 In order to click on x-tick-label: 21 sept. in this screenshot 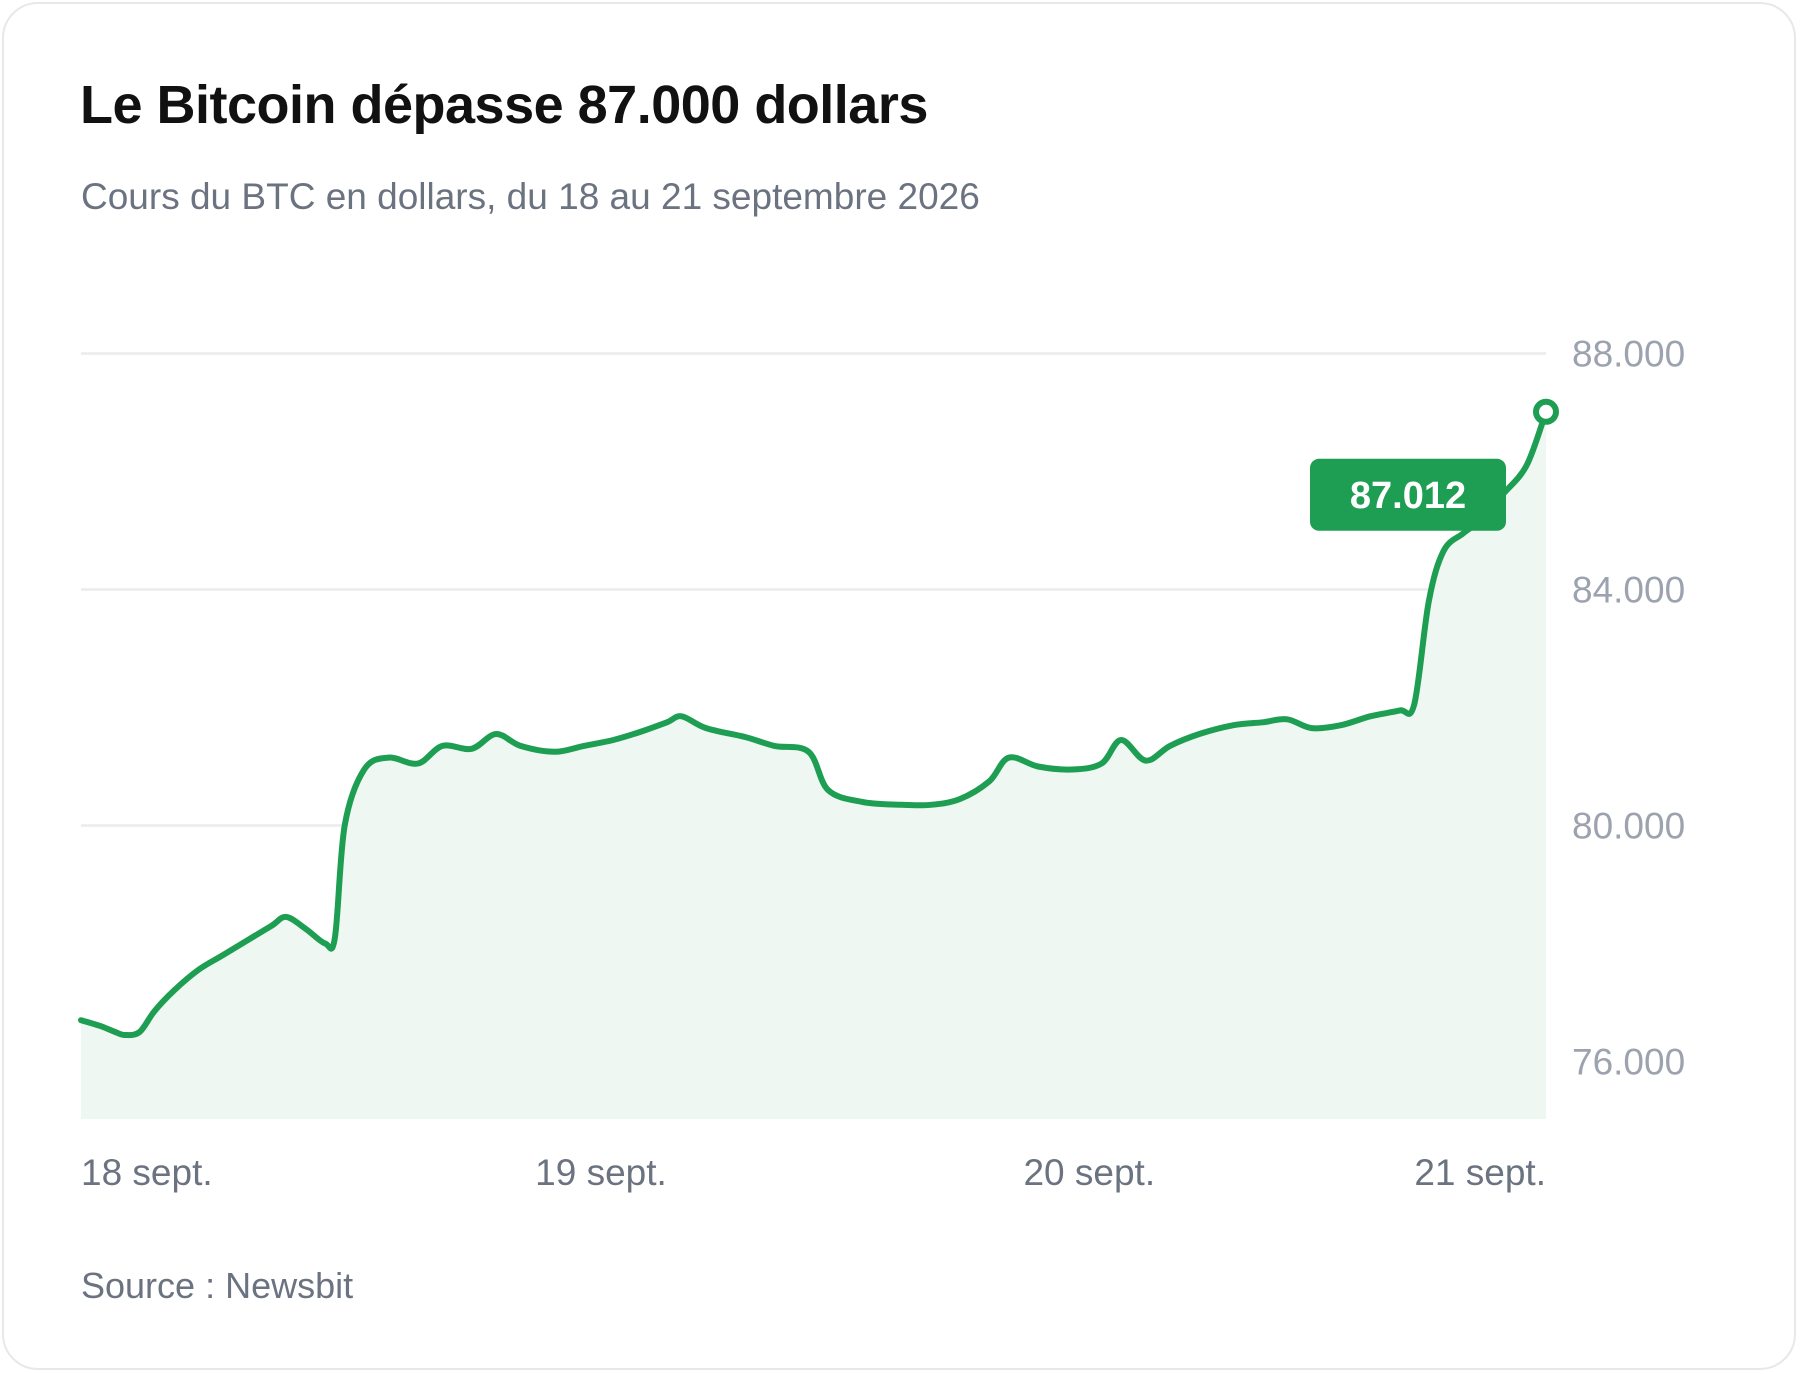, I will do `click(1480, 1172)`.